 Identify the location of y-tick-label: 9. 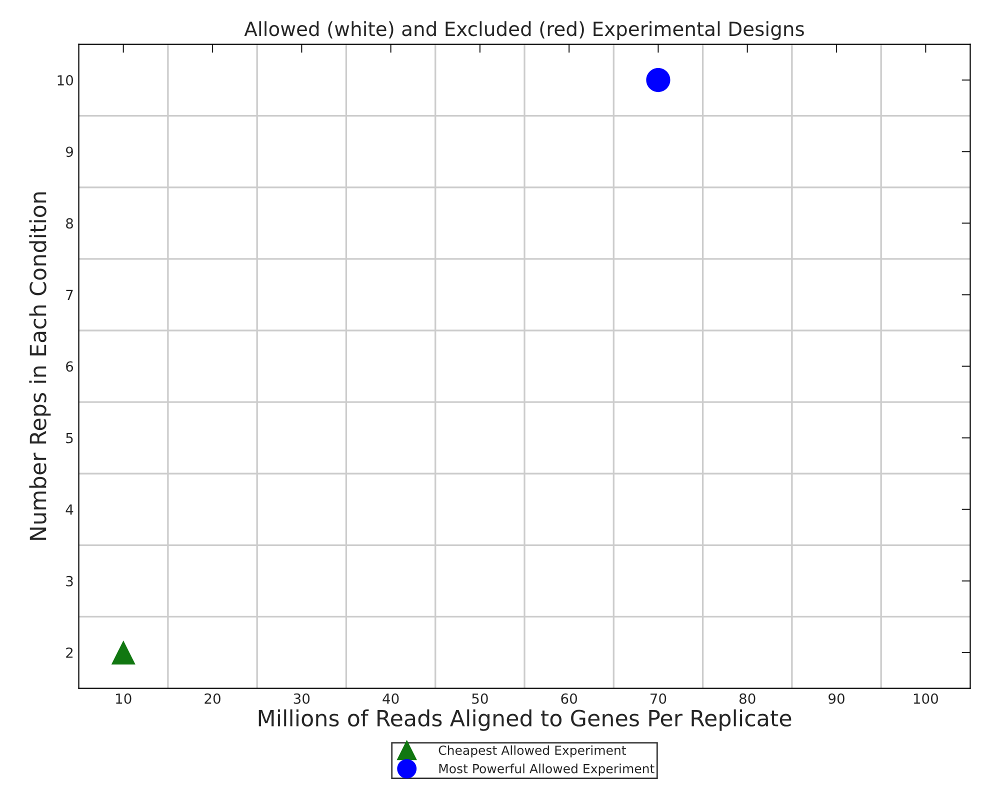
(69, 152).